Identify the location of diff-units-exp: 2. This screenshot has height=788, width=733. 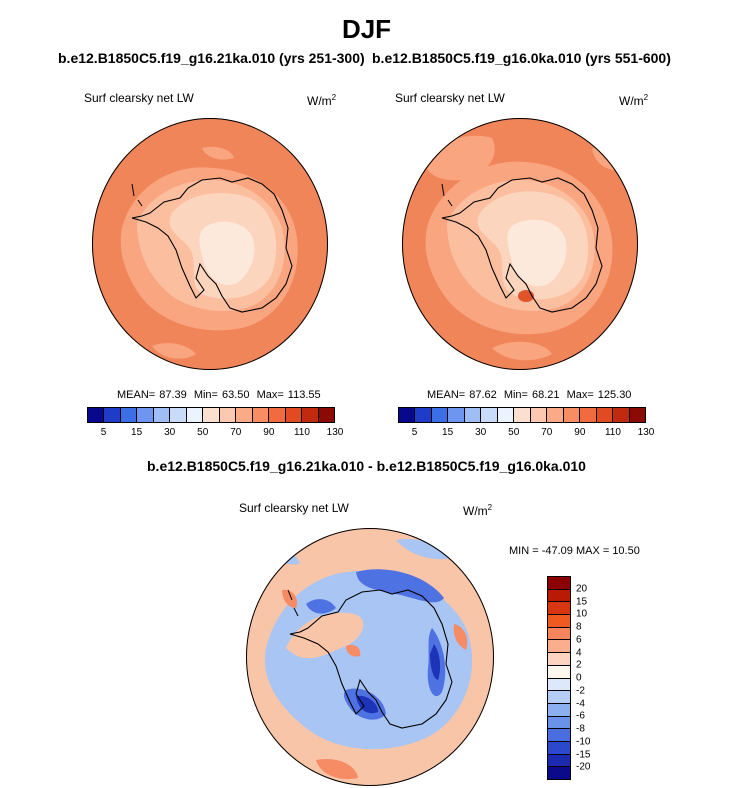
(490, 507).